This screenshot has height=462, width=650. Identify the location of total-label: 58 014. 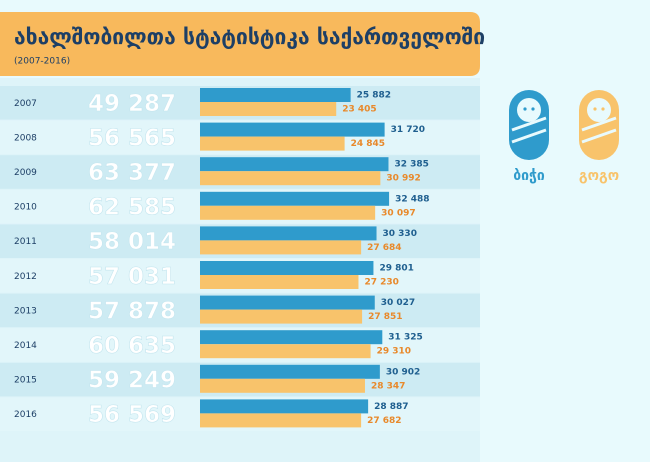
(132, 242).